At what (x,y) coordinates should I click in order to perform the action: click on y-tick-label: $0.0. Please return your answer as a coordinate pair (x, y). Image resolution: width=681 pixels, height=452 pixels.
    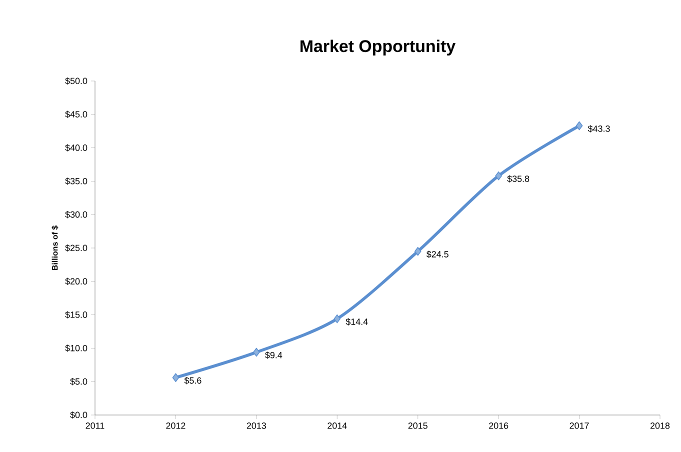
    Looking at the image, I should click on (79, 415).